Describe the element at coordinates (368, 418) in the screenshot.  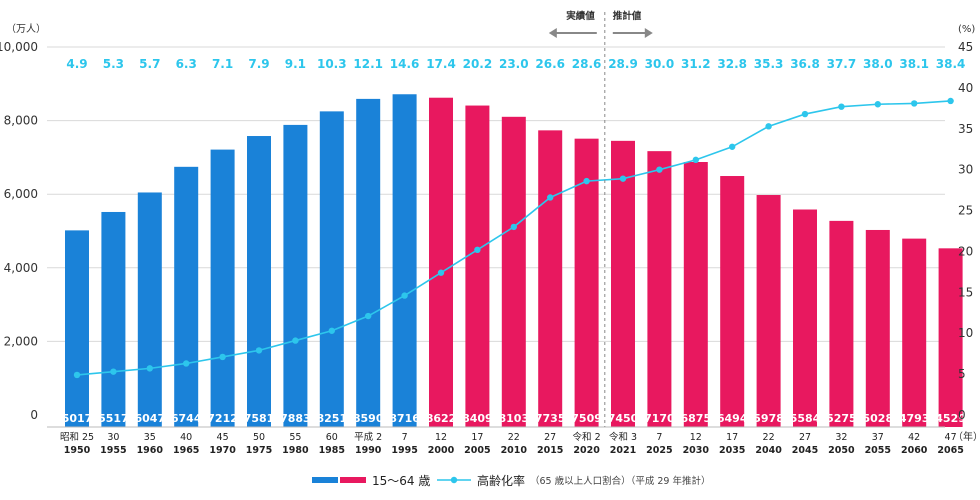
I see `bar-value-label: 8590` at that location.